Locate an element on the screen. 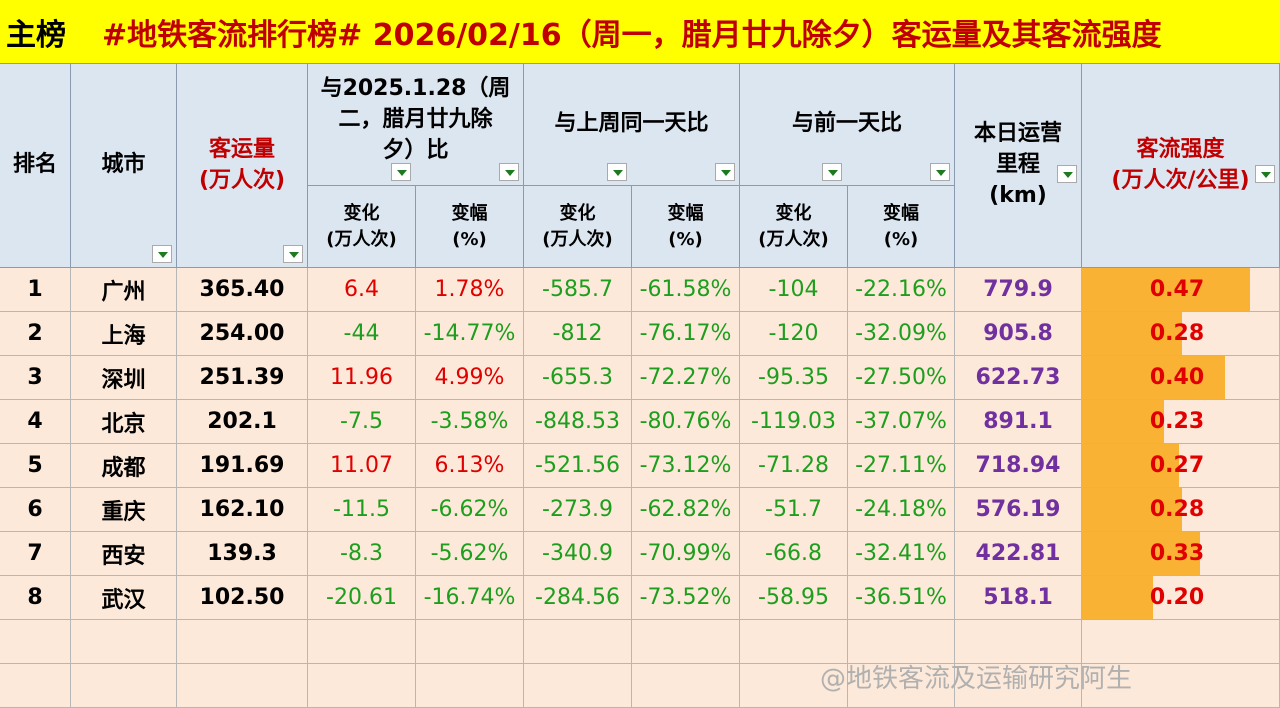 Image resolution: width=1280 pixels, height=708 pixels. cell-pd-pct: -27.50% is located at coordinates (901, 378).